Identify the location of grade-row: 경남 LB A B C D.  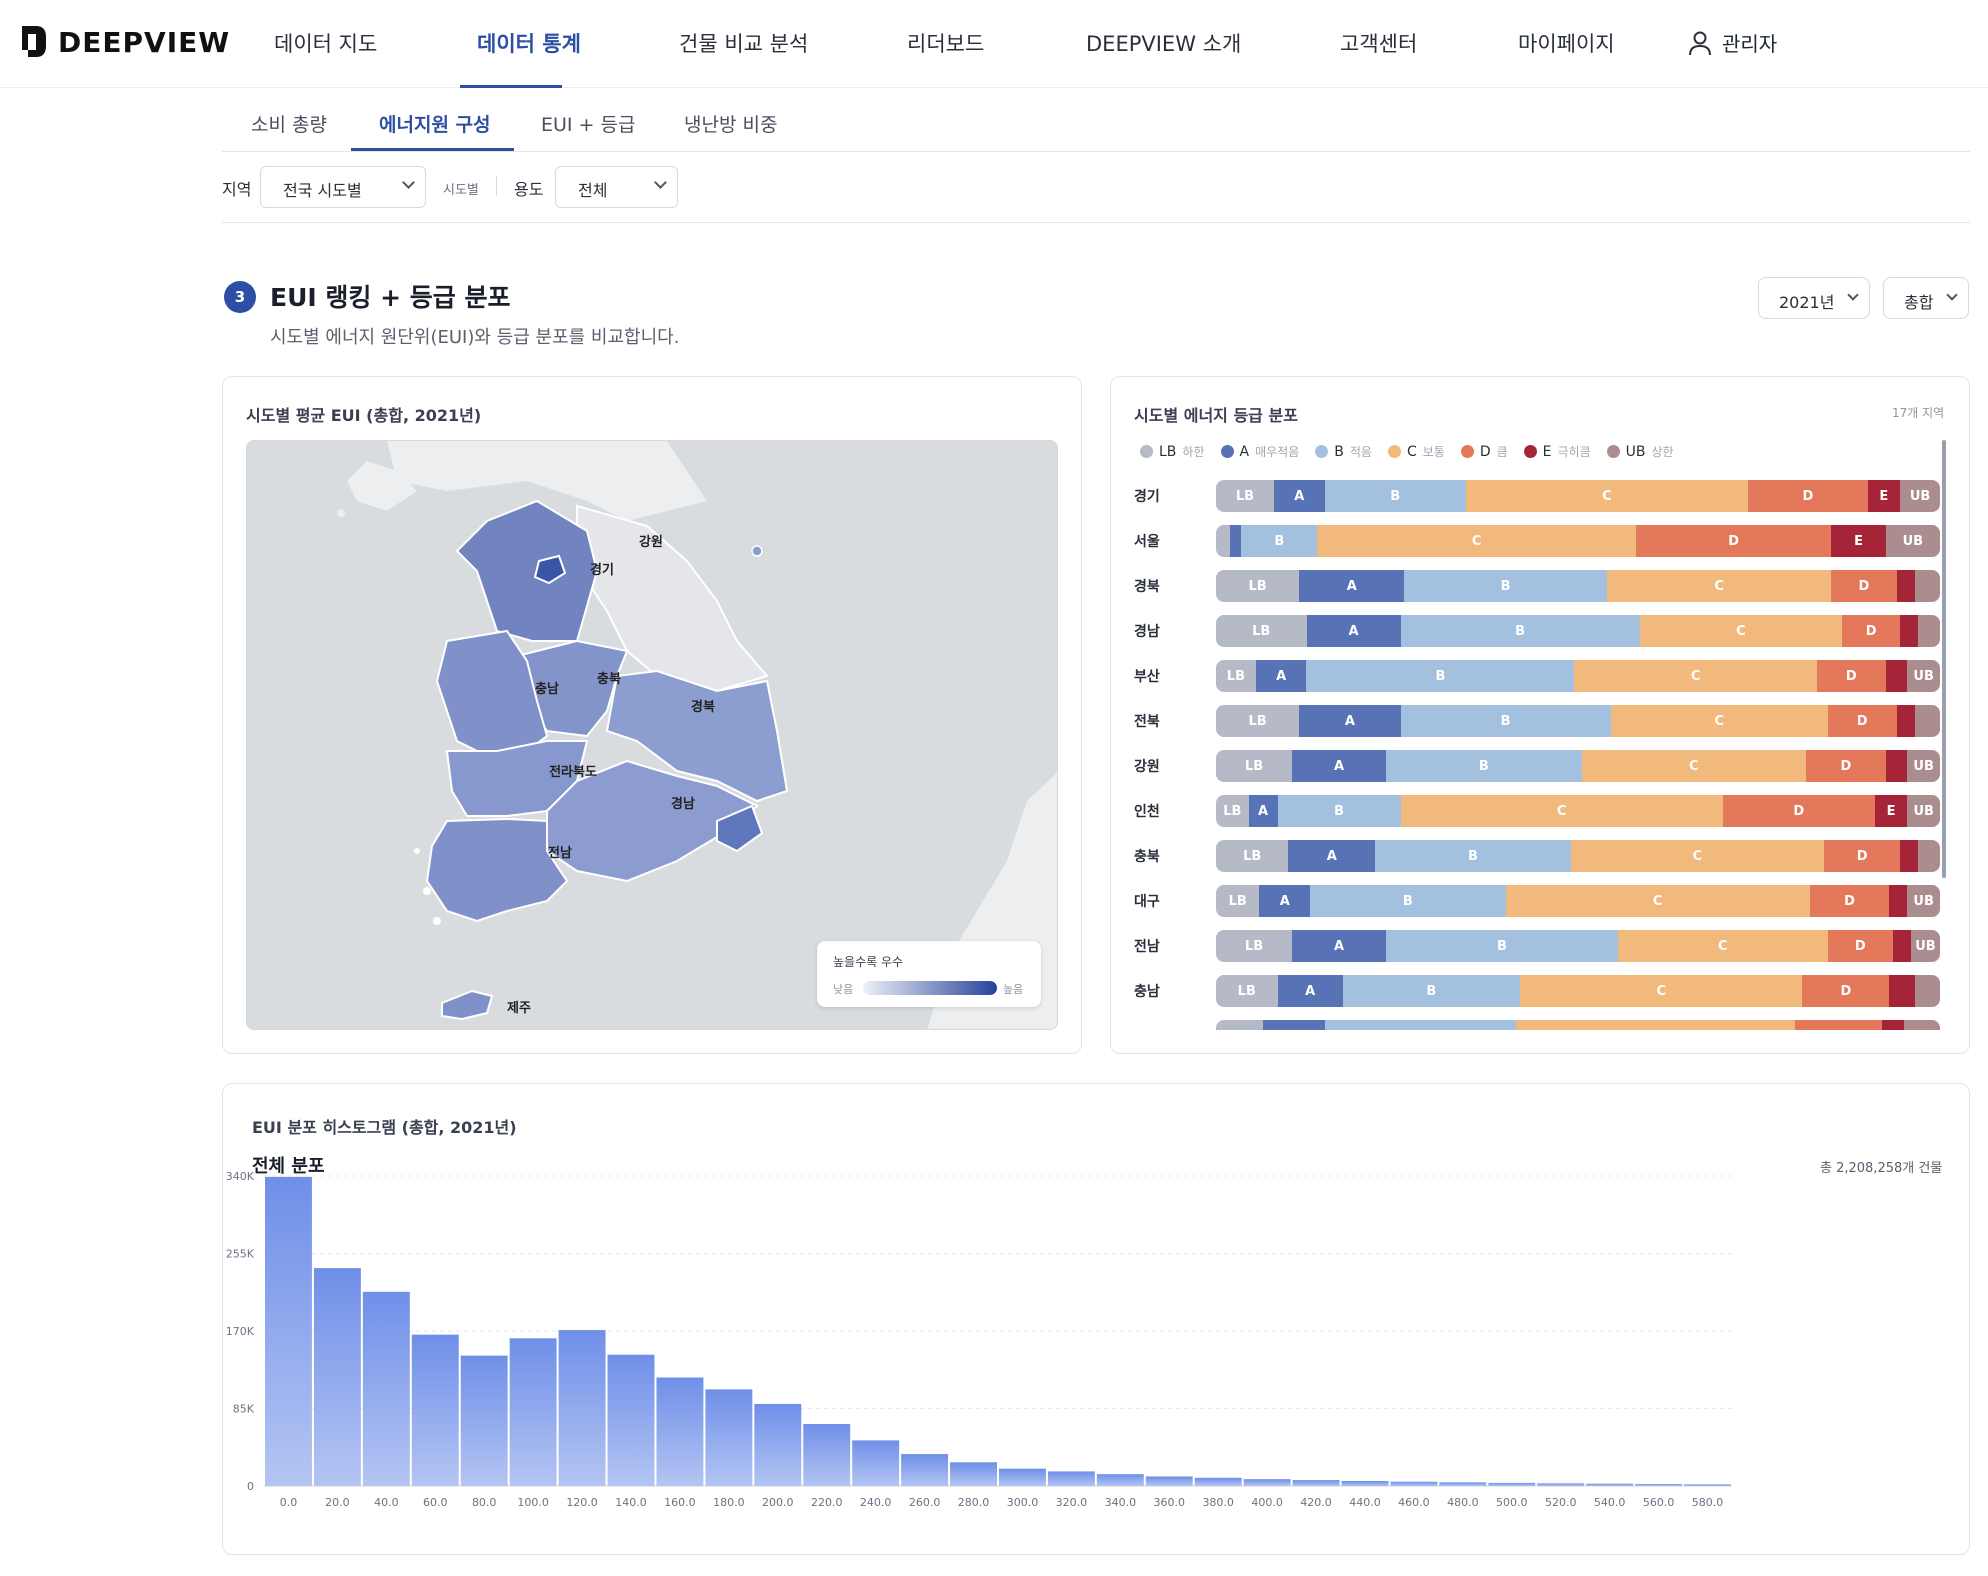
(1535, 630).